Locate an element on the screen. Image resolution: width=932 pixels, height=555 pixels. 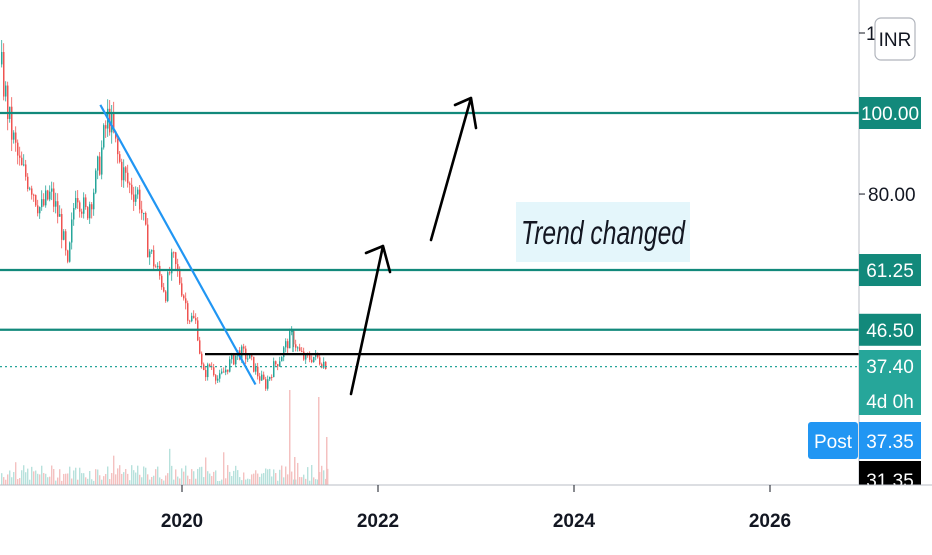
level-price-label: 61.25 is located at coordinates (890, 271).